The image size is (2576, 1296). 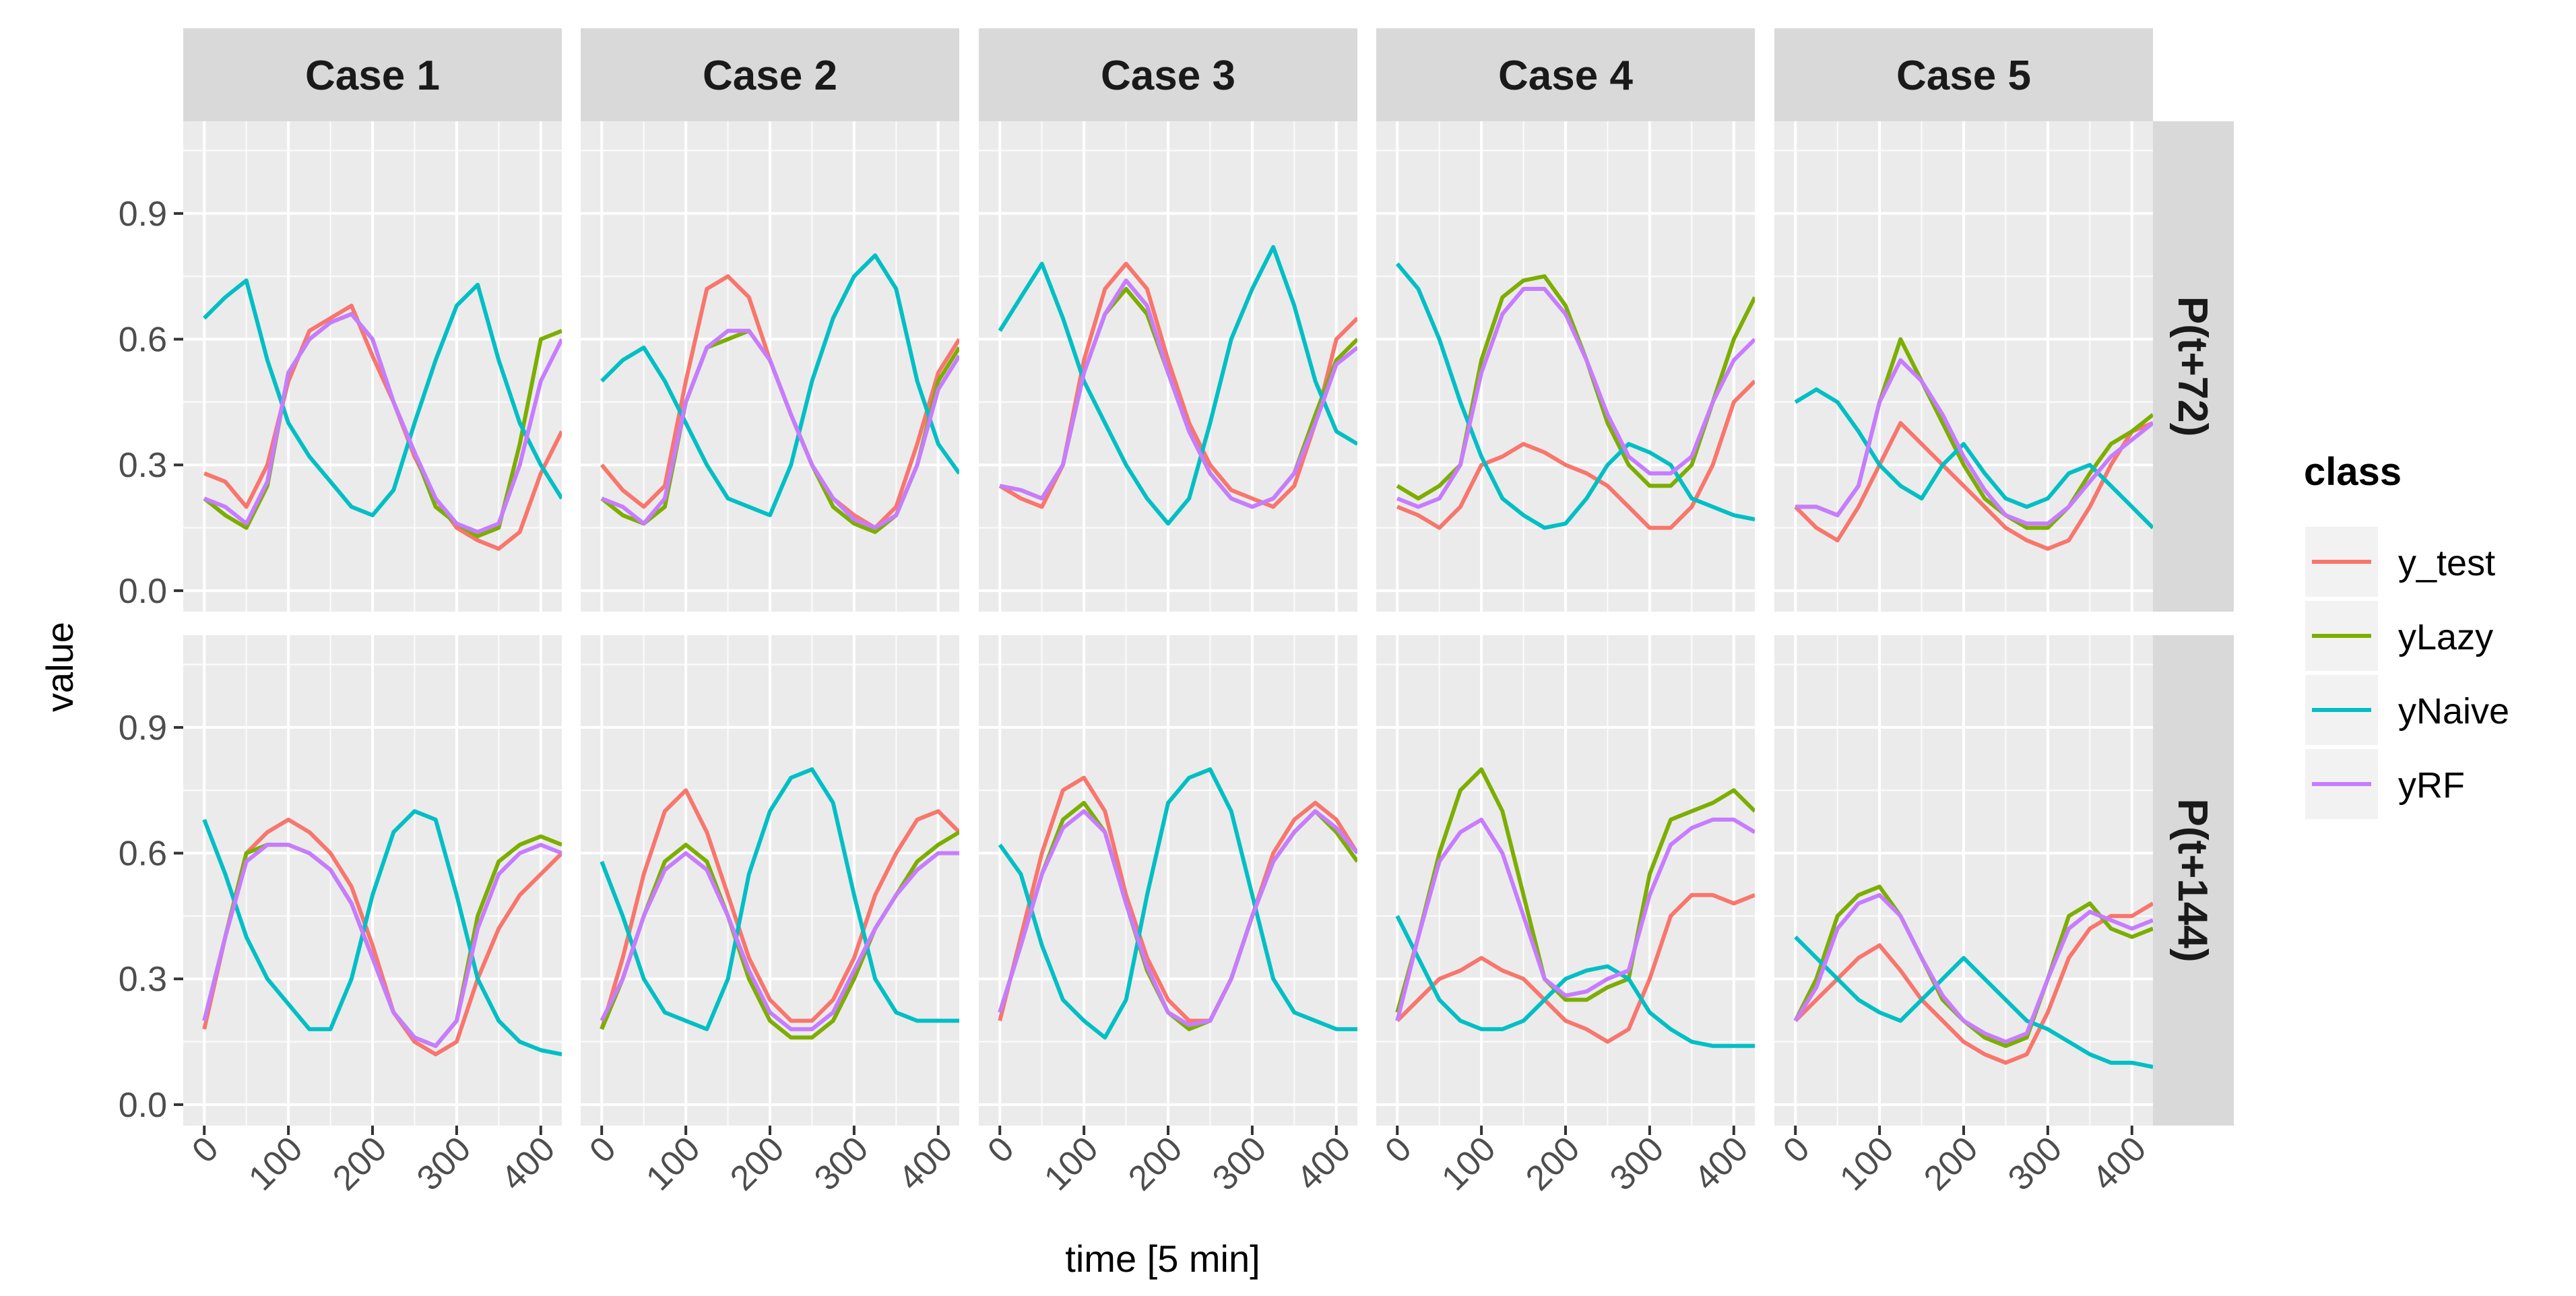 What do you see at coordinates (1162, 1258) in the screenshot?
I see `x-axis-title: time [5 min]` at bounding box center [1162, 1258].